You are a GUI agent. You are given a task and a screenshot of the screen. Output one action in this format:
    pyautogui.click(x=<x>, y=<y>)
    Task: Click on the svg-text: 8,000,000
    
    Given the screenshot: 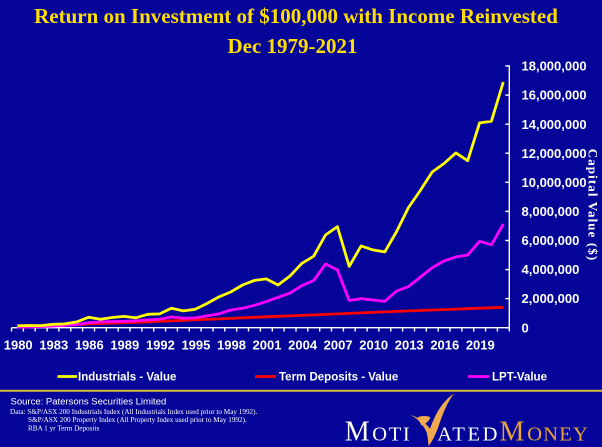 What is the action you would take?
    pyautogui.click(x=551, y=211)
    